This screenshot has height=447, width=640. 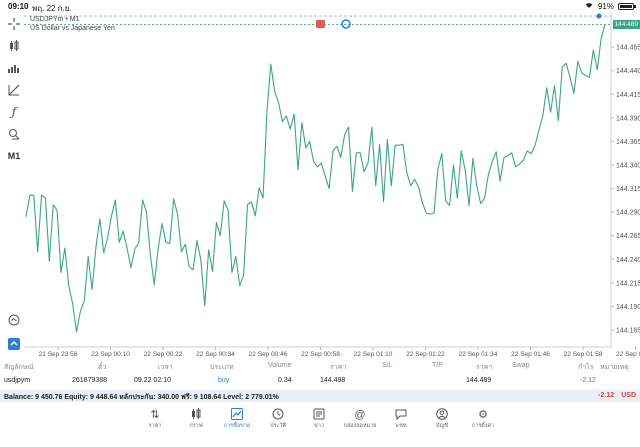 I want to click on status-right: 91%, so click(x=610, y=6).